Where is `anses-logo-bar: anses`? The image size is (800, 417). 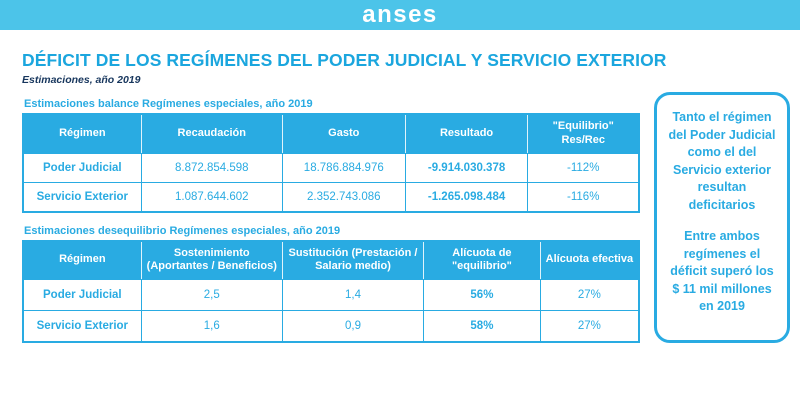 anses-logo-bar: anses is located at coordinates (400, 15).